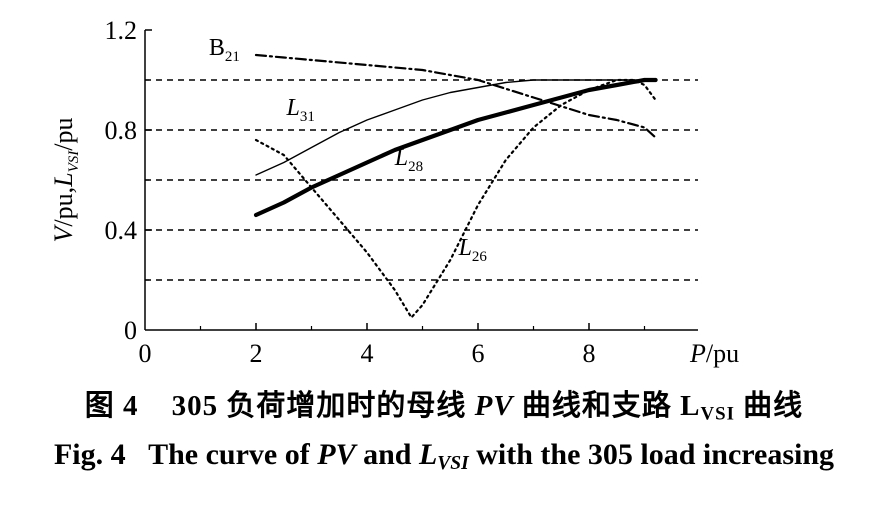 The width and height of the screenshot is (888, 523). What do you see at coordinates (596, 406) in the screenshot?
I see `caption-zh-text2: 曲线和支路` at bounding box center [596, 406].